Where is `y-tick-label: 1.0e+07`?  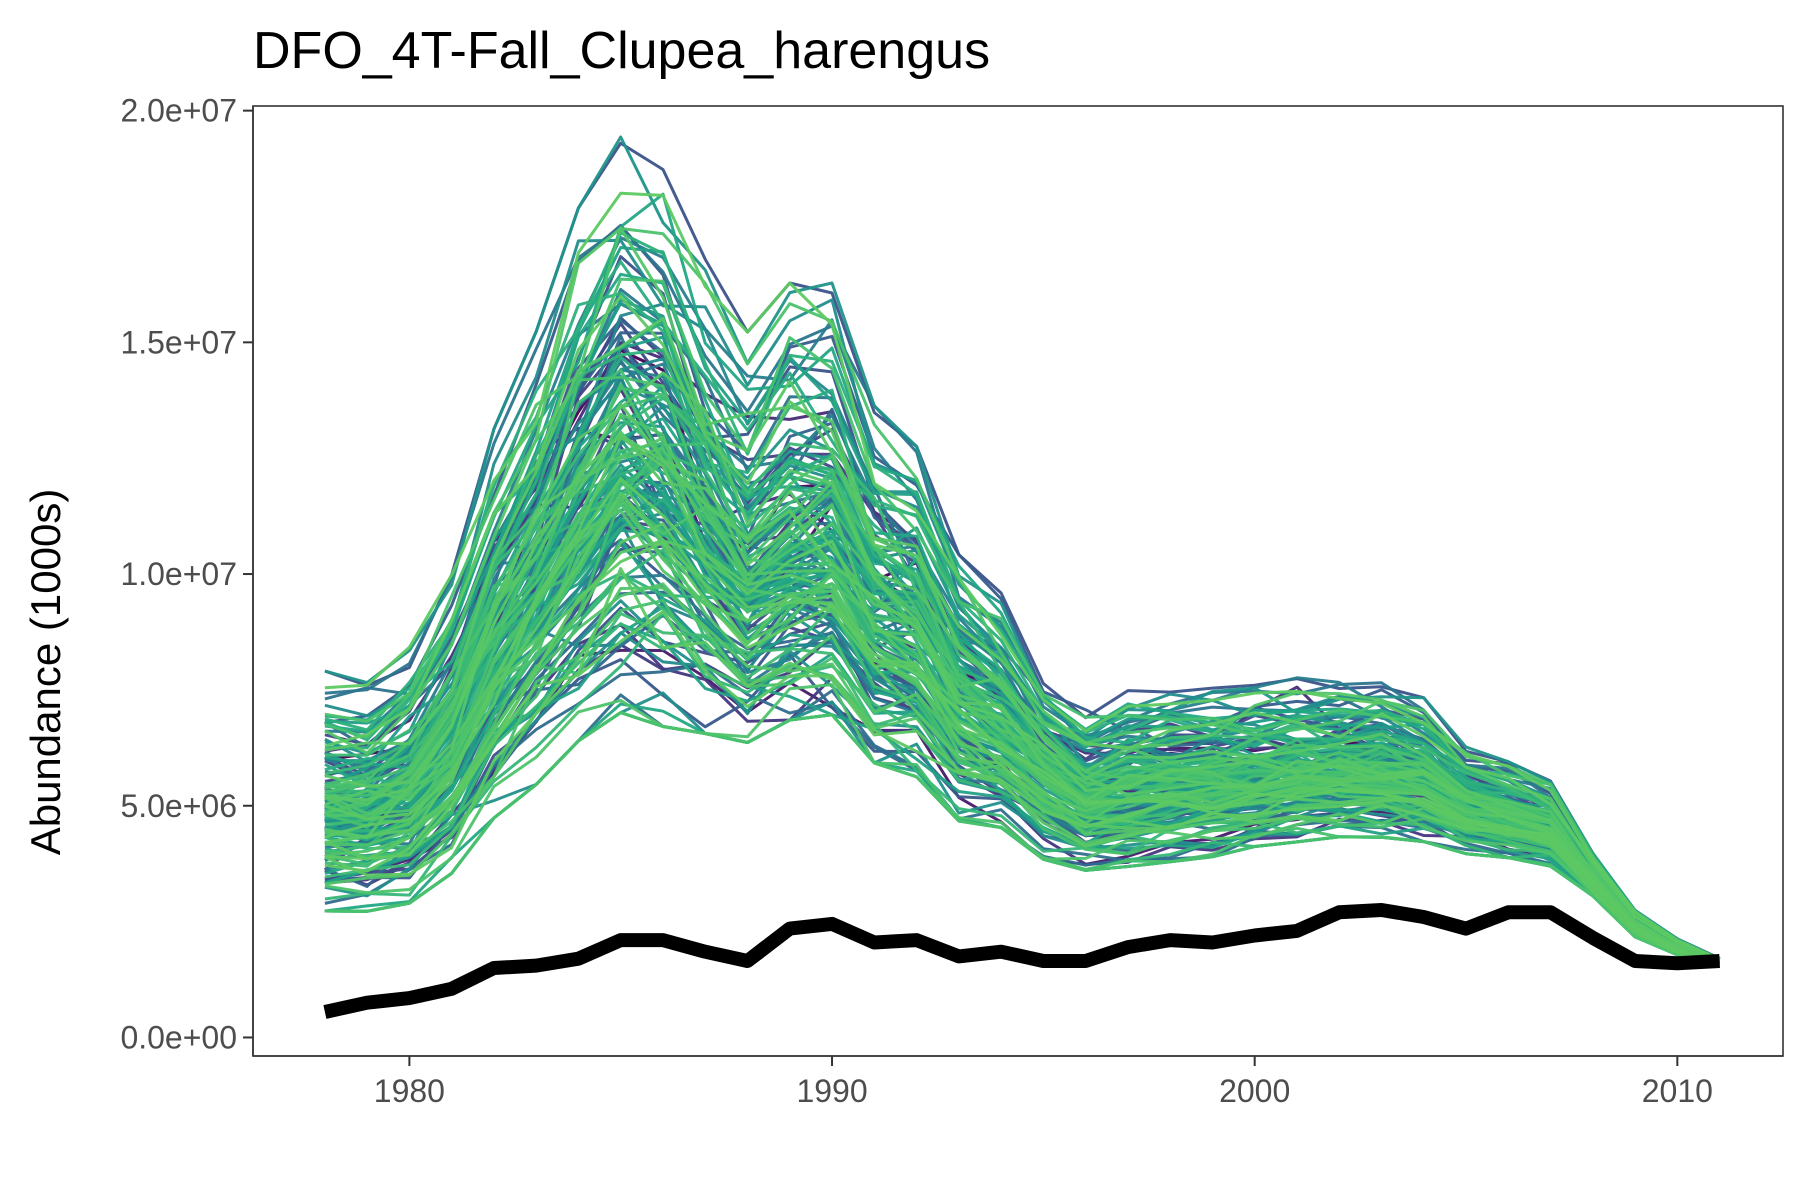 y-tick-label: 1.0e+07 is located at coordinates (178, 574).